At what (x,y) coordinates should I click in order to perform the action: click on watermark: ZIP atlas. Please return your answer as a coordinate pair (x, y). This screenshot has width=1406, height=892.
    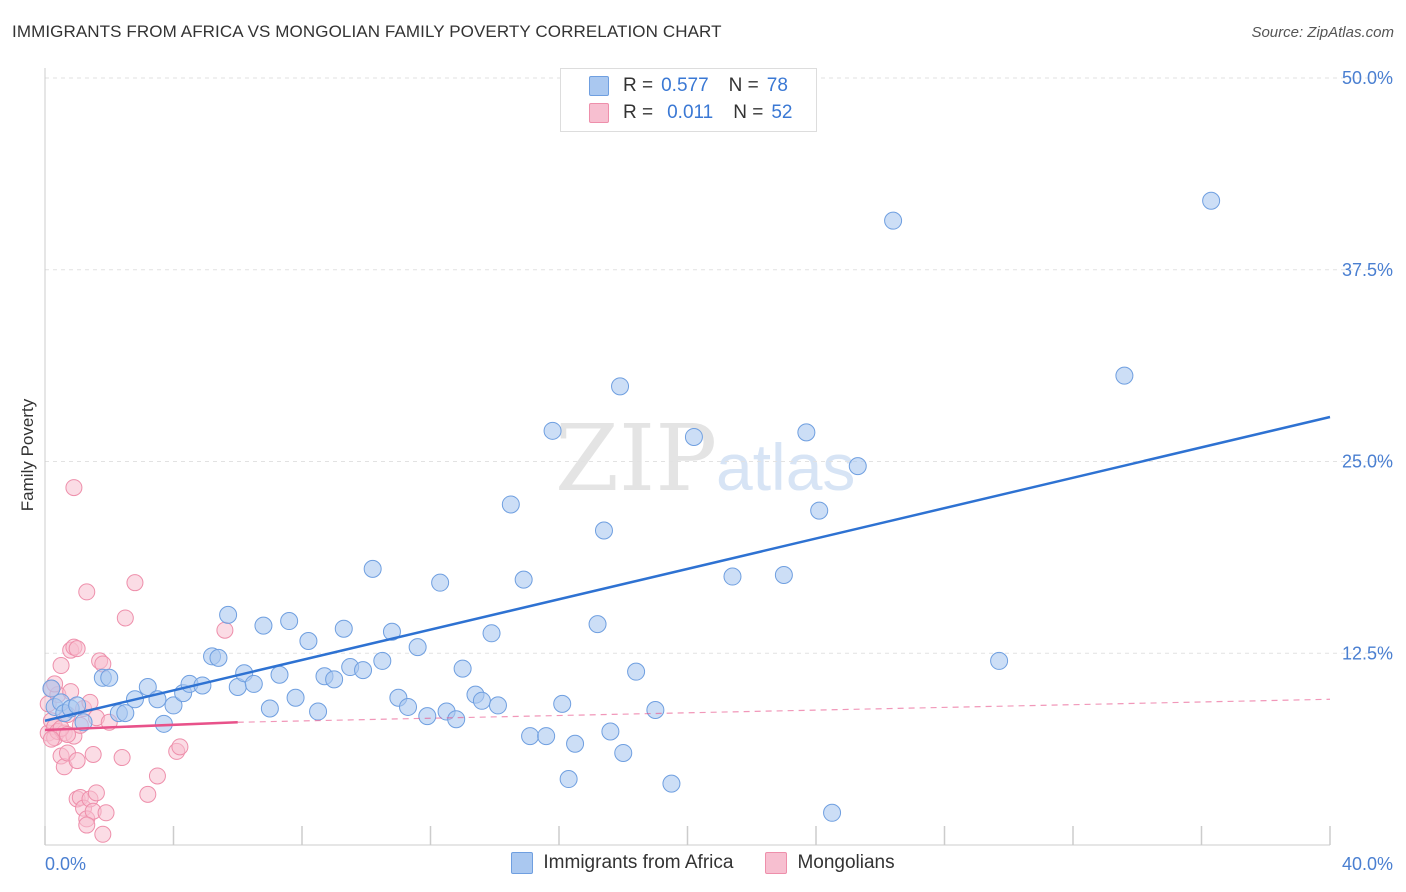
    Looking at the image, I should click on (705, 458).